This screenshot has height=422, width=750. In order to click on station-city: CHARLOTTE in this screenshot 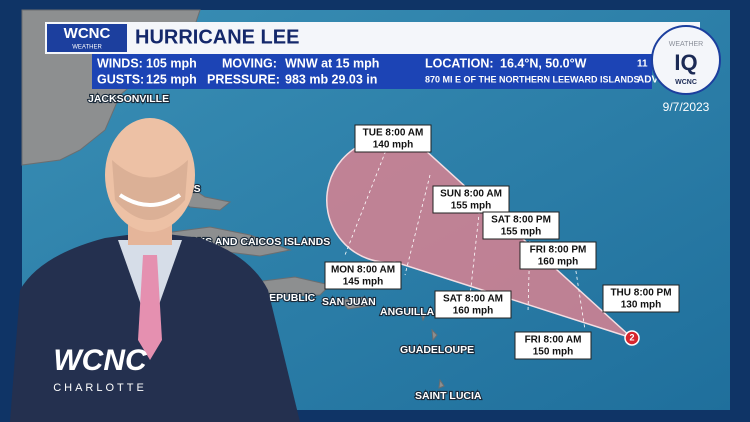, I will do `click(100, 388)`.